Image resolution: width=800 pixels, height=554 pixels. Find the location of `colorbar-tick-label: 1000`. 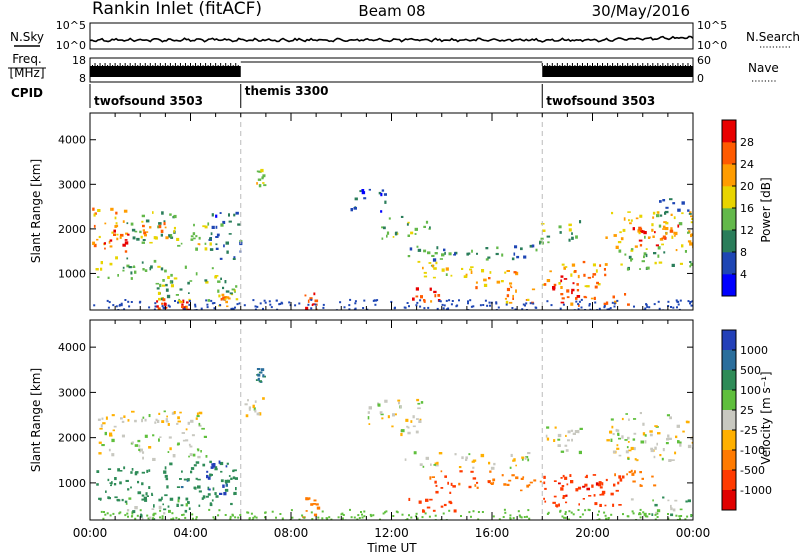

colorbar-tick-label: 1000 is located at coordinates (754, 350).